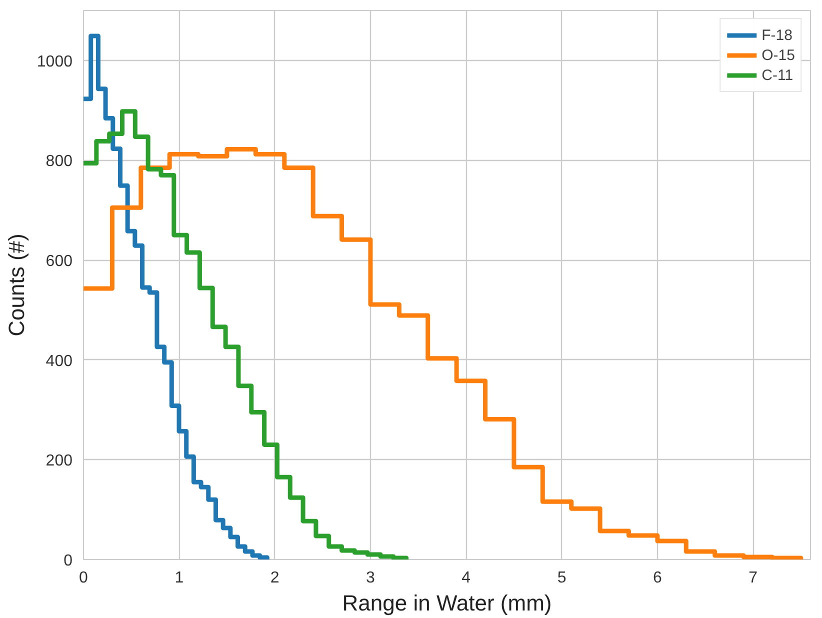 This screenshot has width=822, height=618. I want to click on x-tick-label: 5, so click(561, 578).